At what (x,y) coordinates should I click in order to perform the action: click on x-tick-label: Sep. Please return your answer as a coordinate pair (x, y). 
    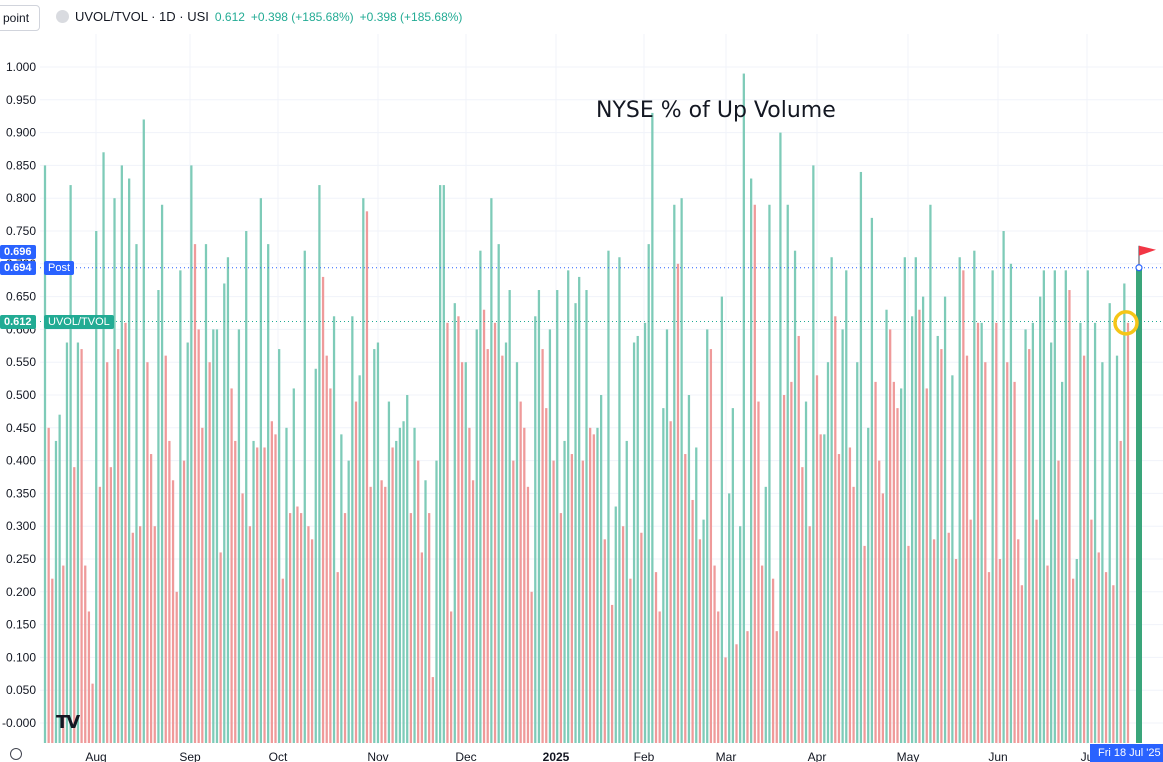
    Looking at the image, I should click on (190, 756).